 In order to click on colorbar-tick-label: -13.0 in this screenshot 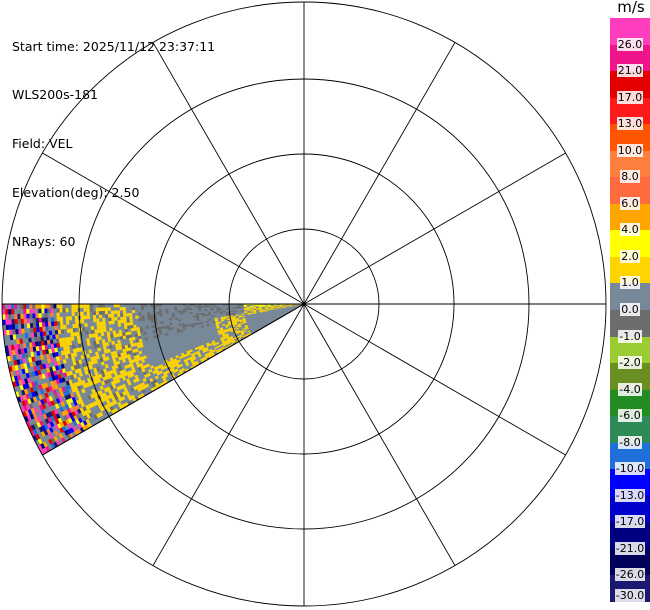, I will do `click(630, 495)`.